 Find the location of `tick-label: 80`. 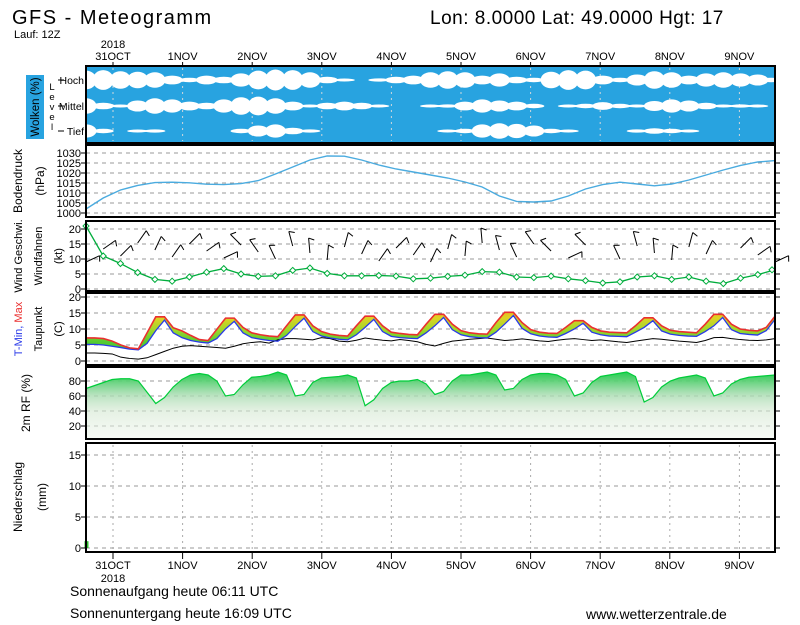

tick-label: 80 is located at coordinates (75, 382).